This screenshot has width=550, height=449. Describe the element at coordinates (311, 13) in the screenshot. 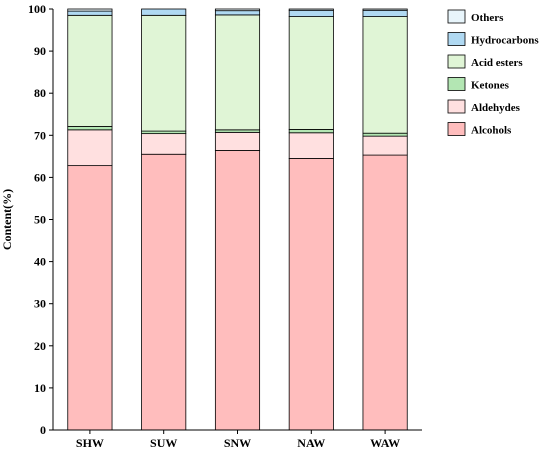

I see `bar-segment-hydrocarbons-naw` at that location.